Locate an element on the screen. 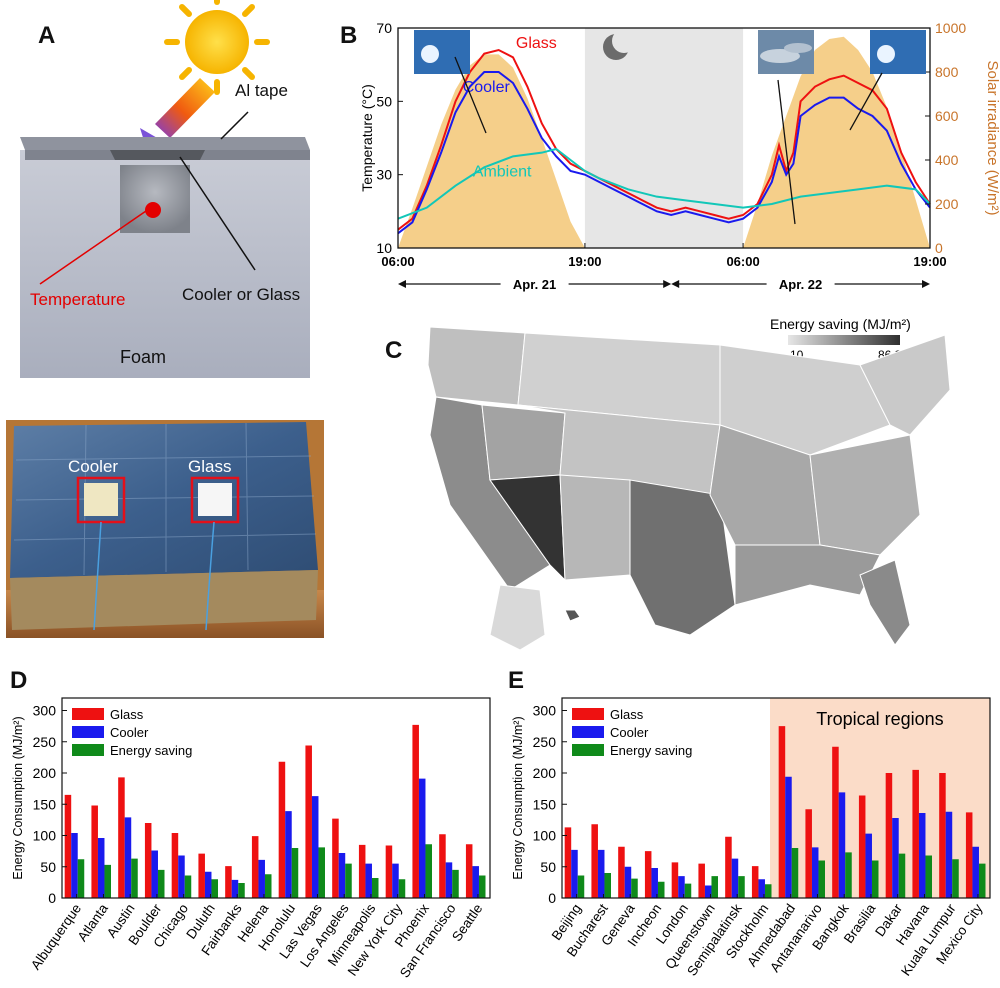 The height and width of the screenshot is (988, 1000). label-al-tape: Al tape is located at coordinates (261, 90).